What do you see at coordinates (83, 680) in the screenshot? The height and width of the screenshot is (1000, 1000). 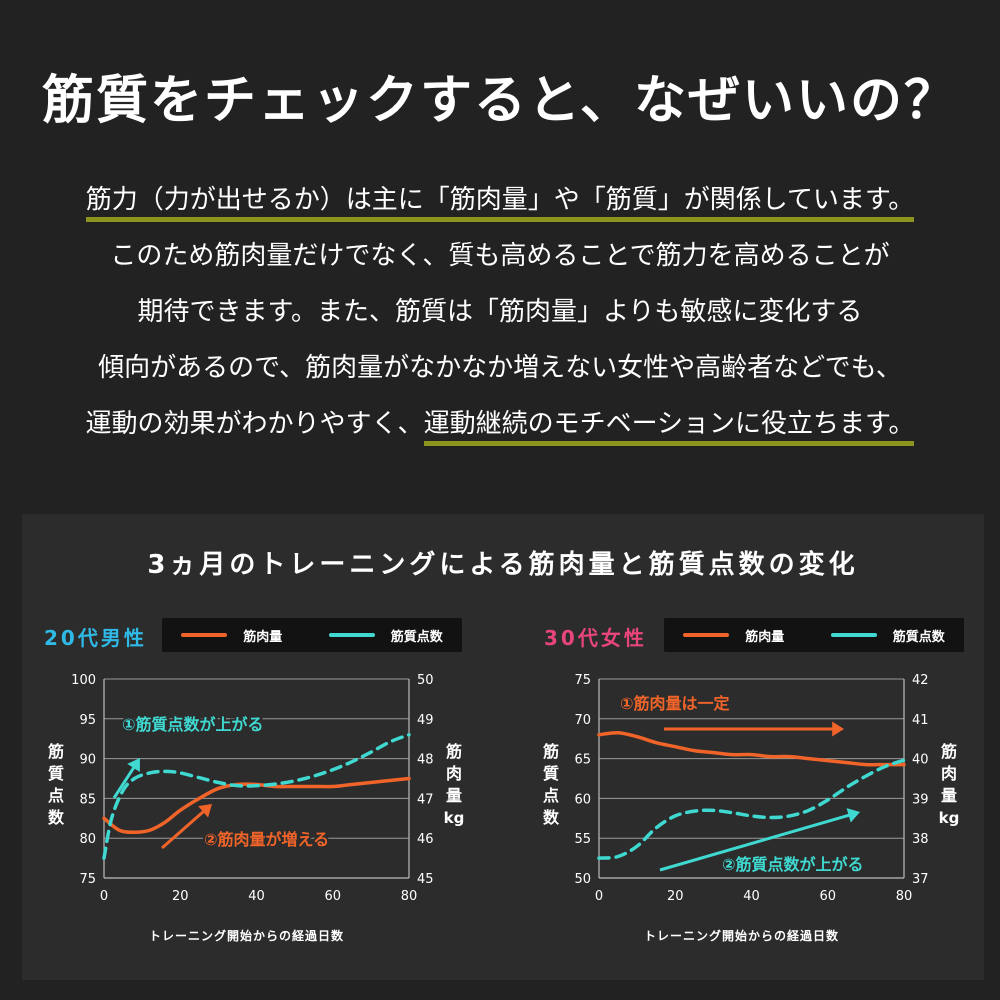 I see `y-left-tick-label: 100` at bounding box center [83, 680].